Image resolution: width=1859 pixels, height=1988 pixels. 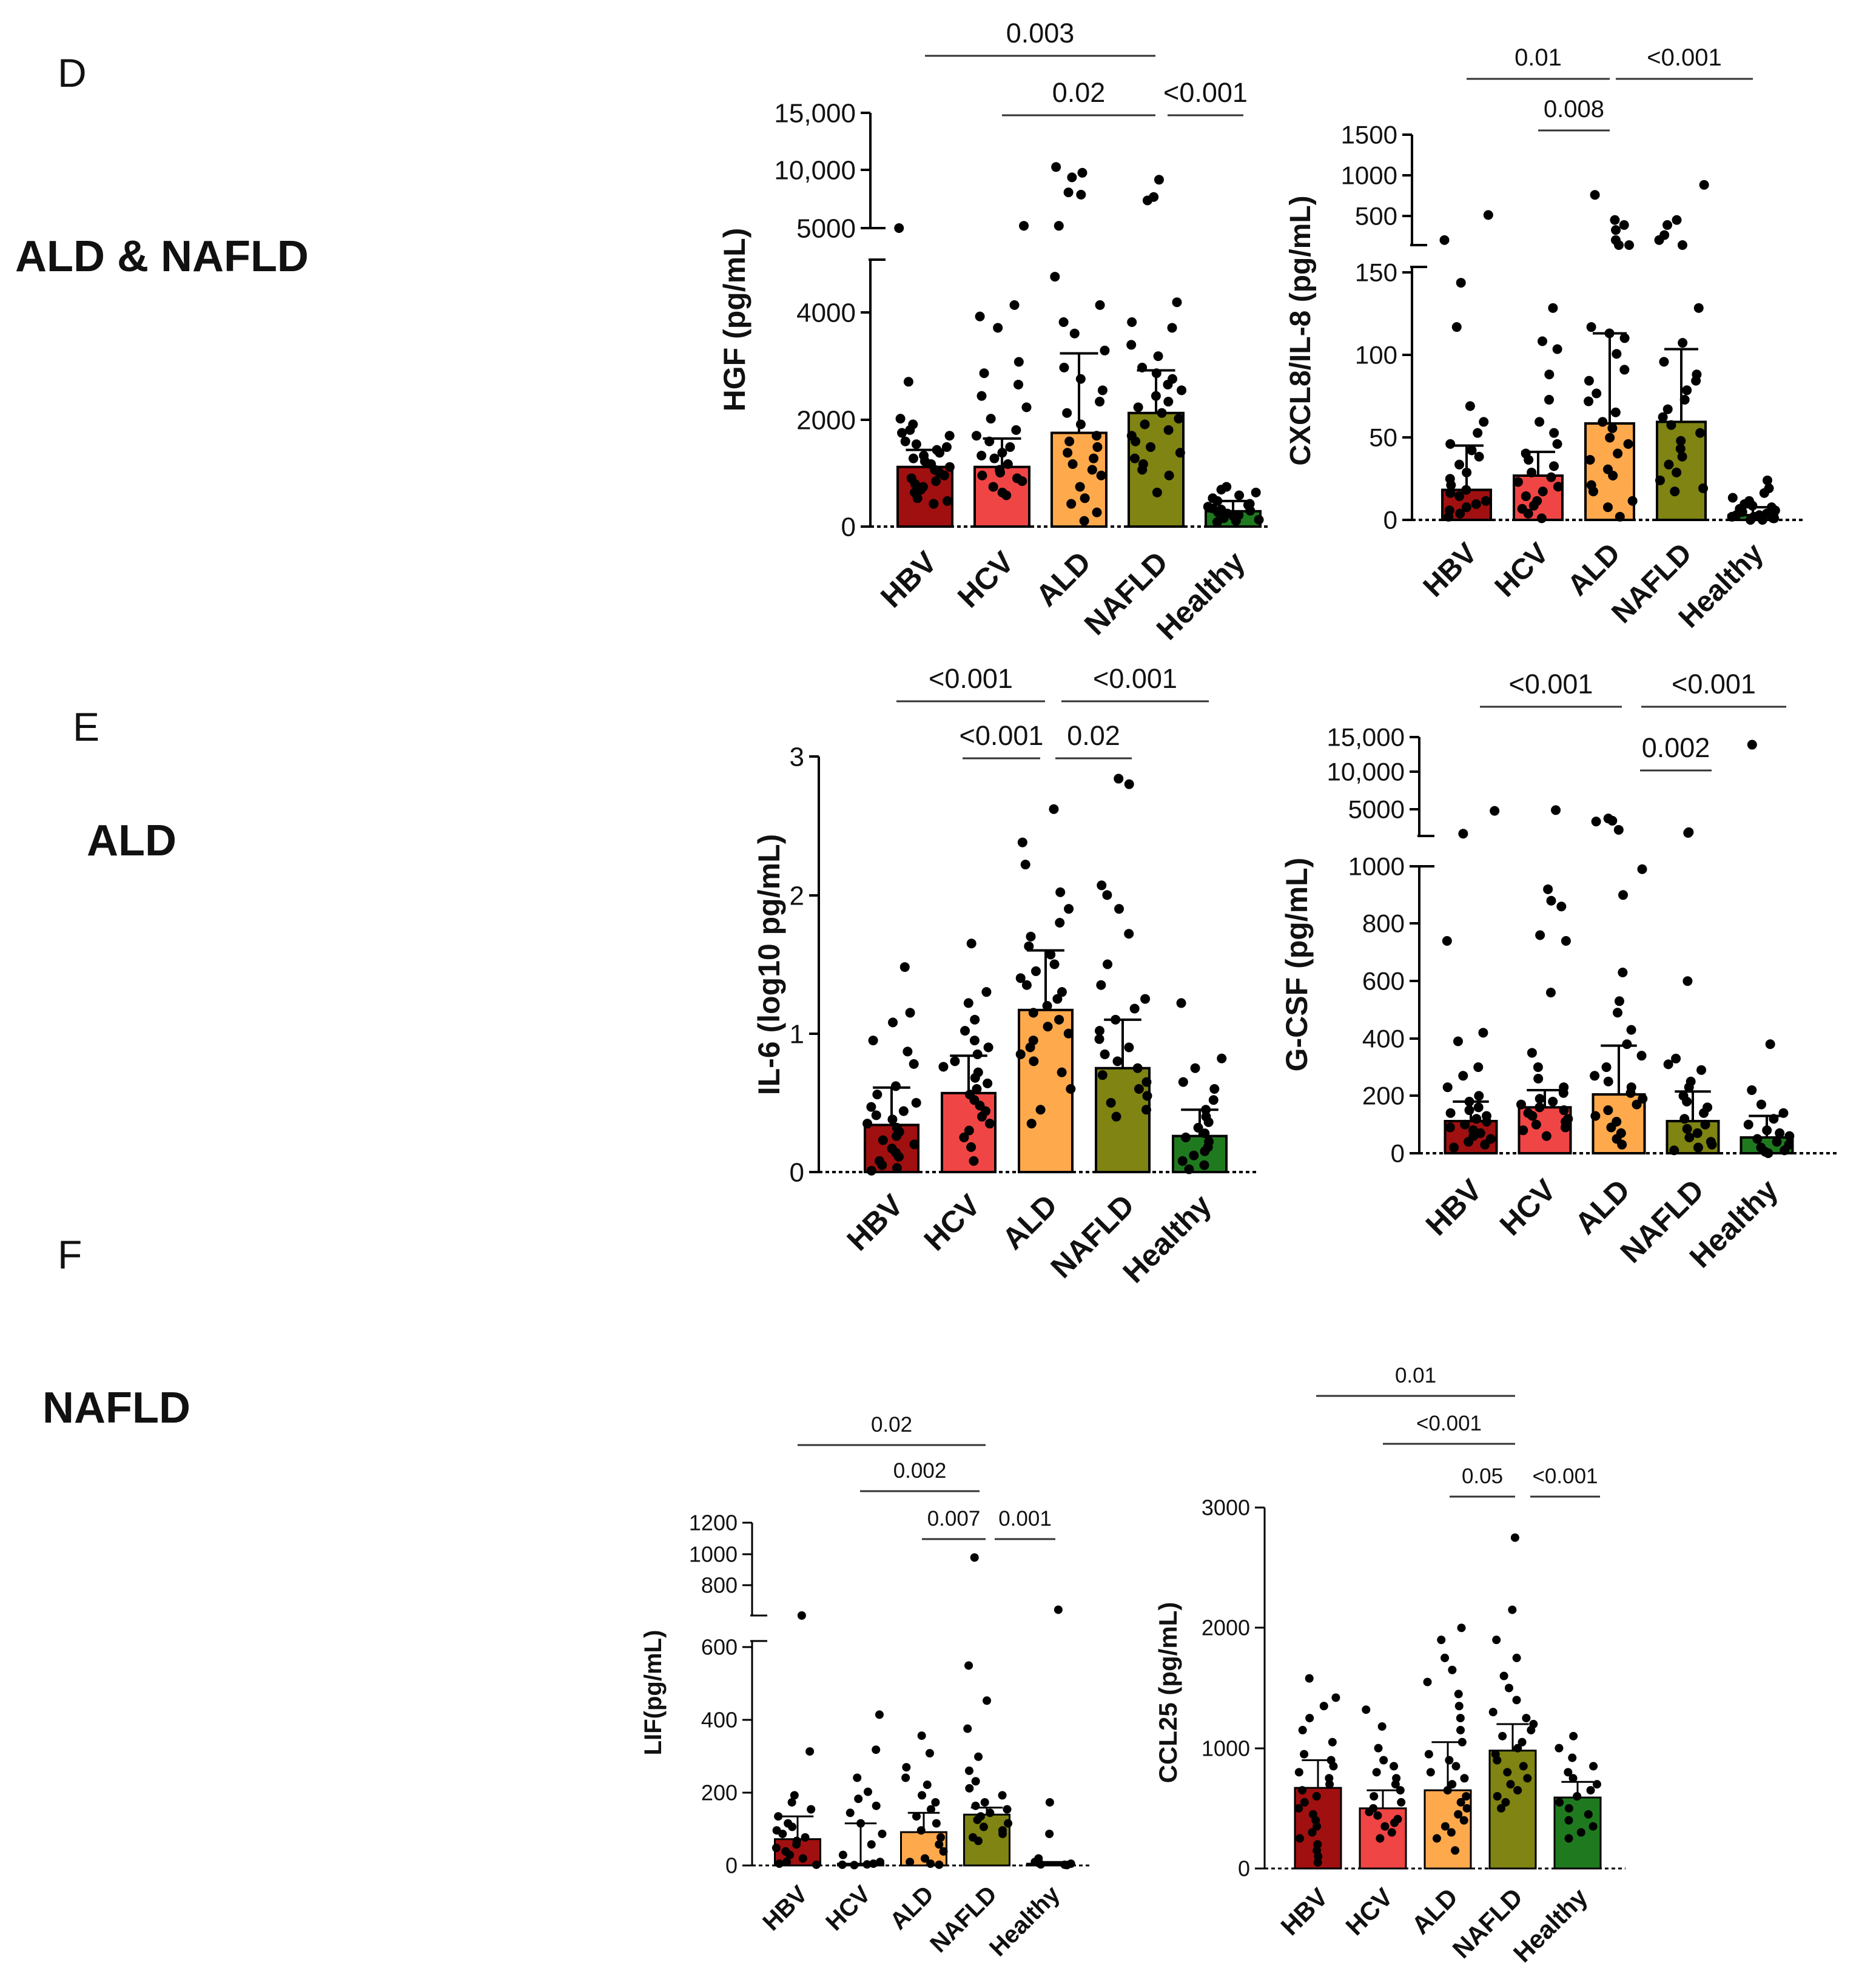 What do you see at coordinates (1384, 981) in the screenshot?
I see `y-tick-label: 600` at bounding box center [1384, 981].